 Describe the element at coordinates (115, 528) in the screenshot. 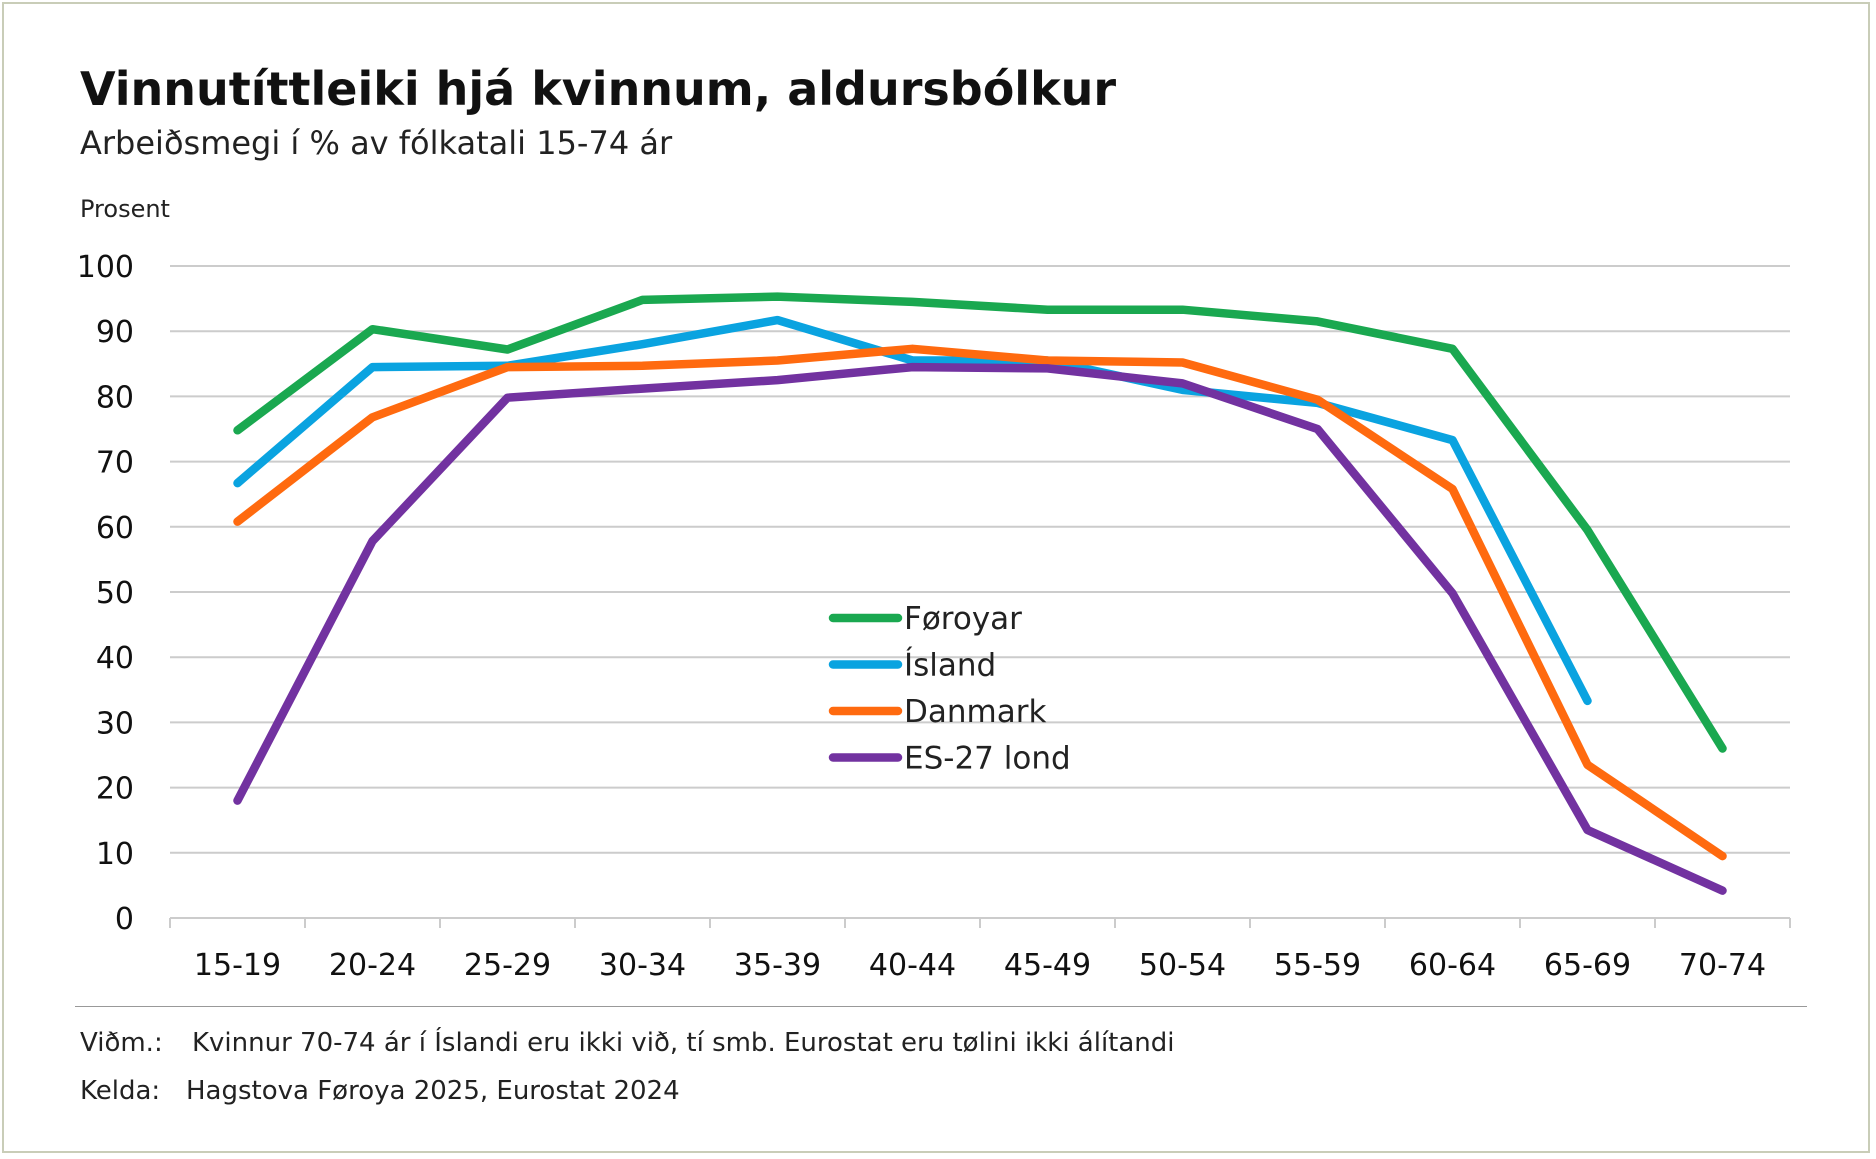

I see `y-tick-label: 60` at that location.